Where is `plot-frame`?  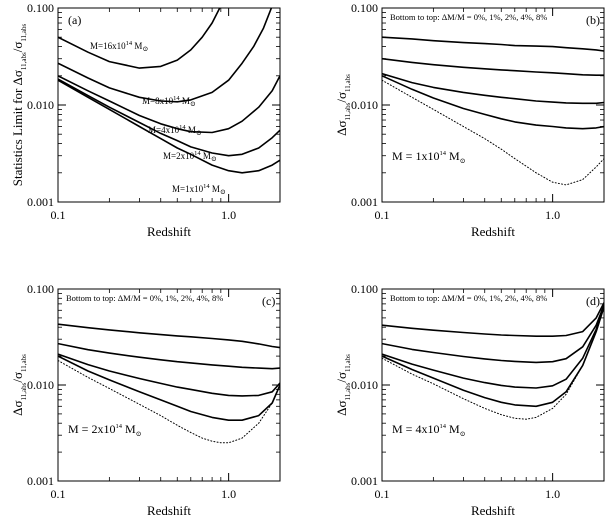 plot-frame is located at coordinates (493, 105).